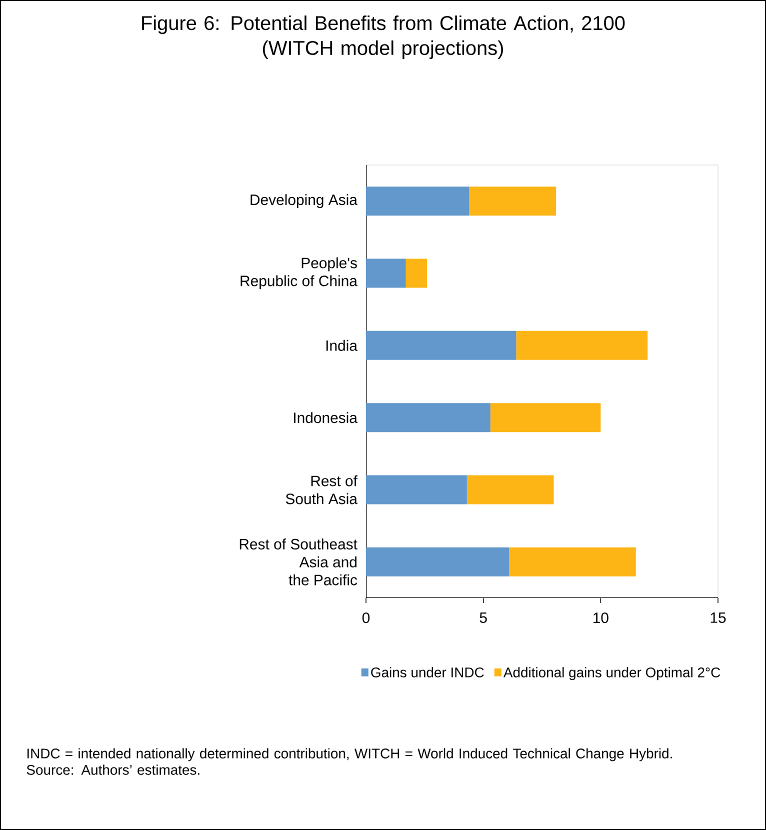  Describe the element at coordinates (483, 617) in the screenshot. I see `x-tick-label: 5` at that location.